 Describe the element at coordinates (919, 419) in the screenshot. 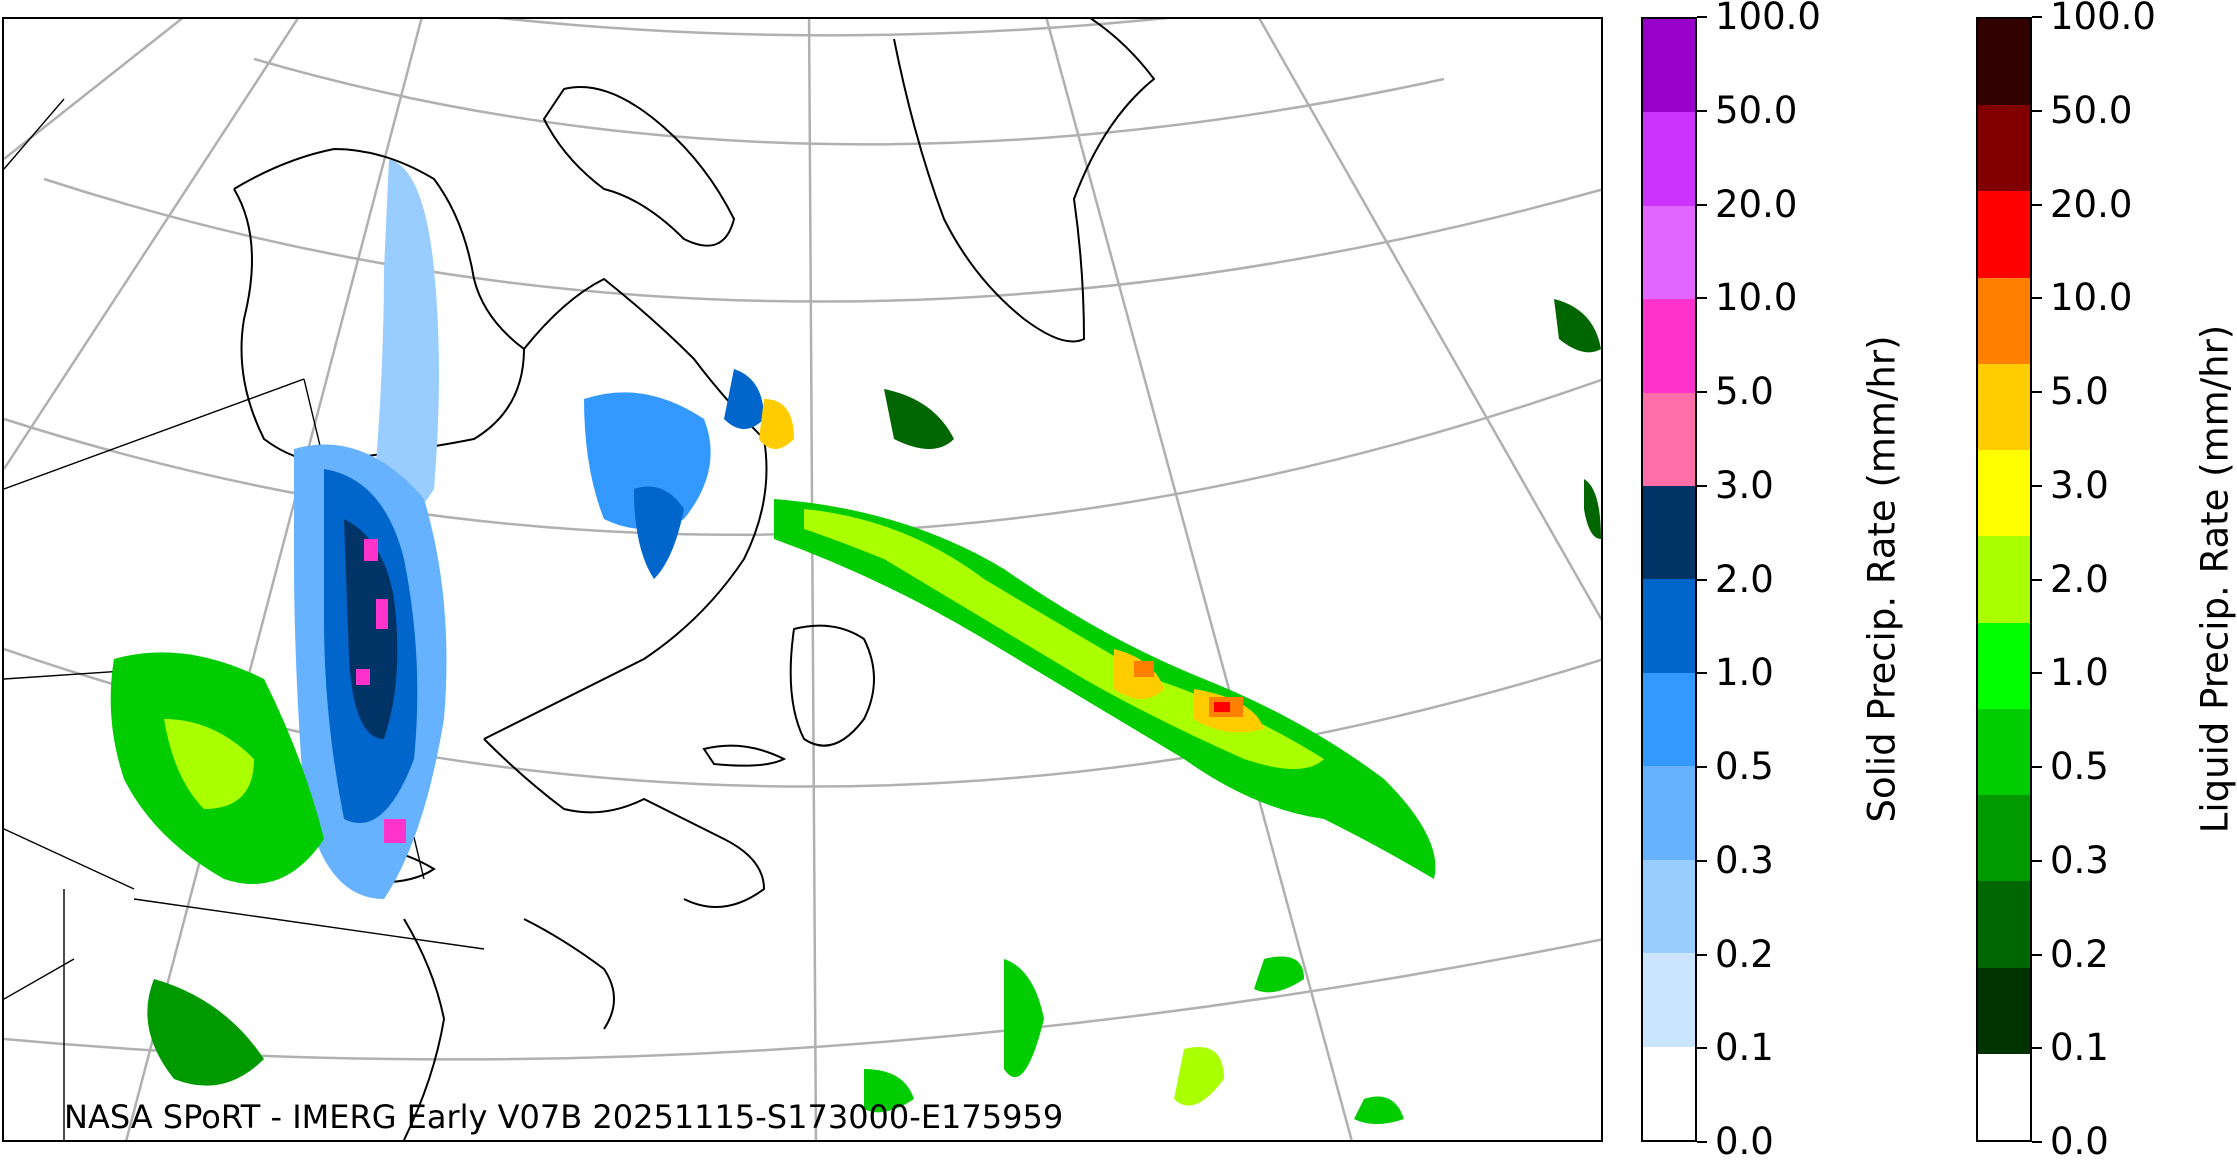

I see `liquid-greenland-south` at that location.